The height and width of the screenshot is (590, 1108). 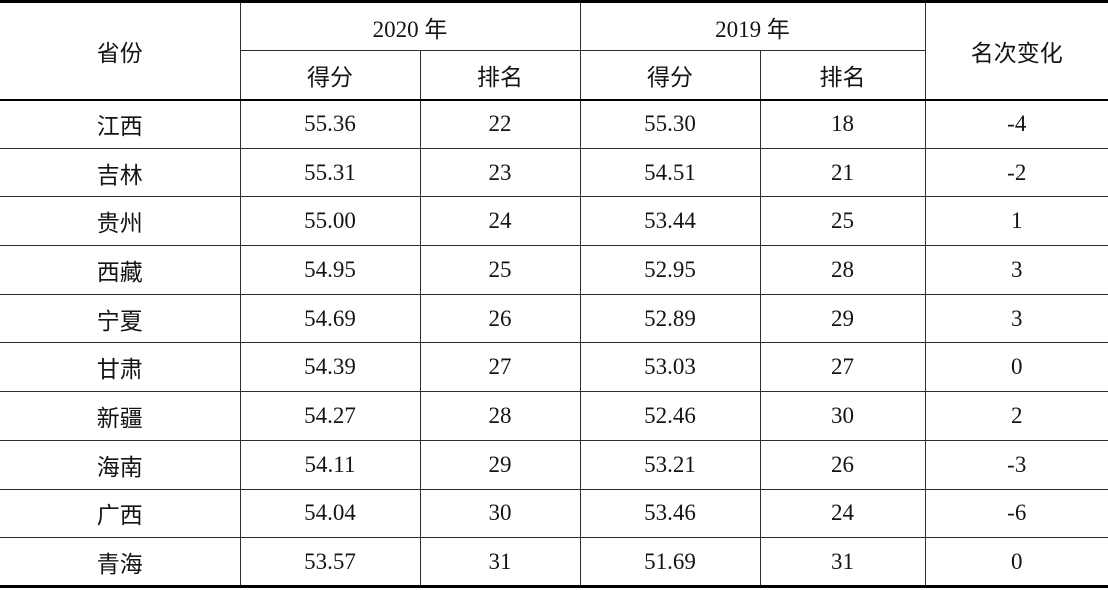 What do you see at coordinates (670, 172) in the screenshot?
I see `cell-score-2019: 54.51` at bounding box center [670, 172].